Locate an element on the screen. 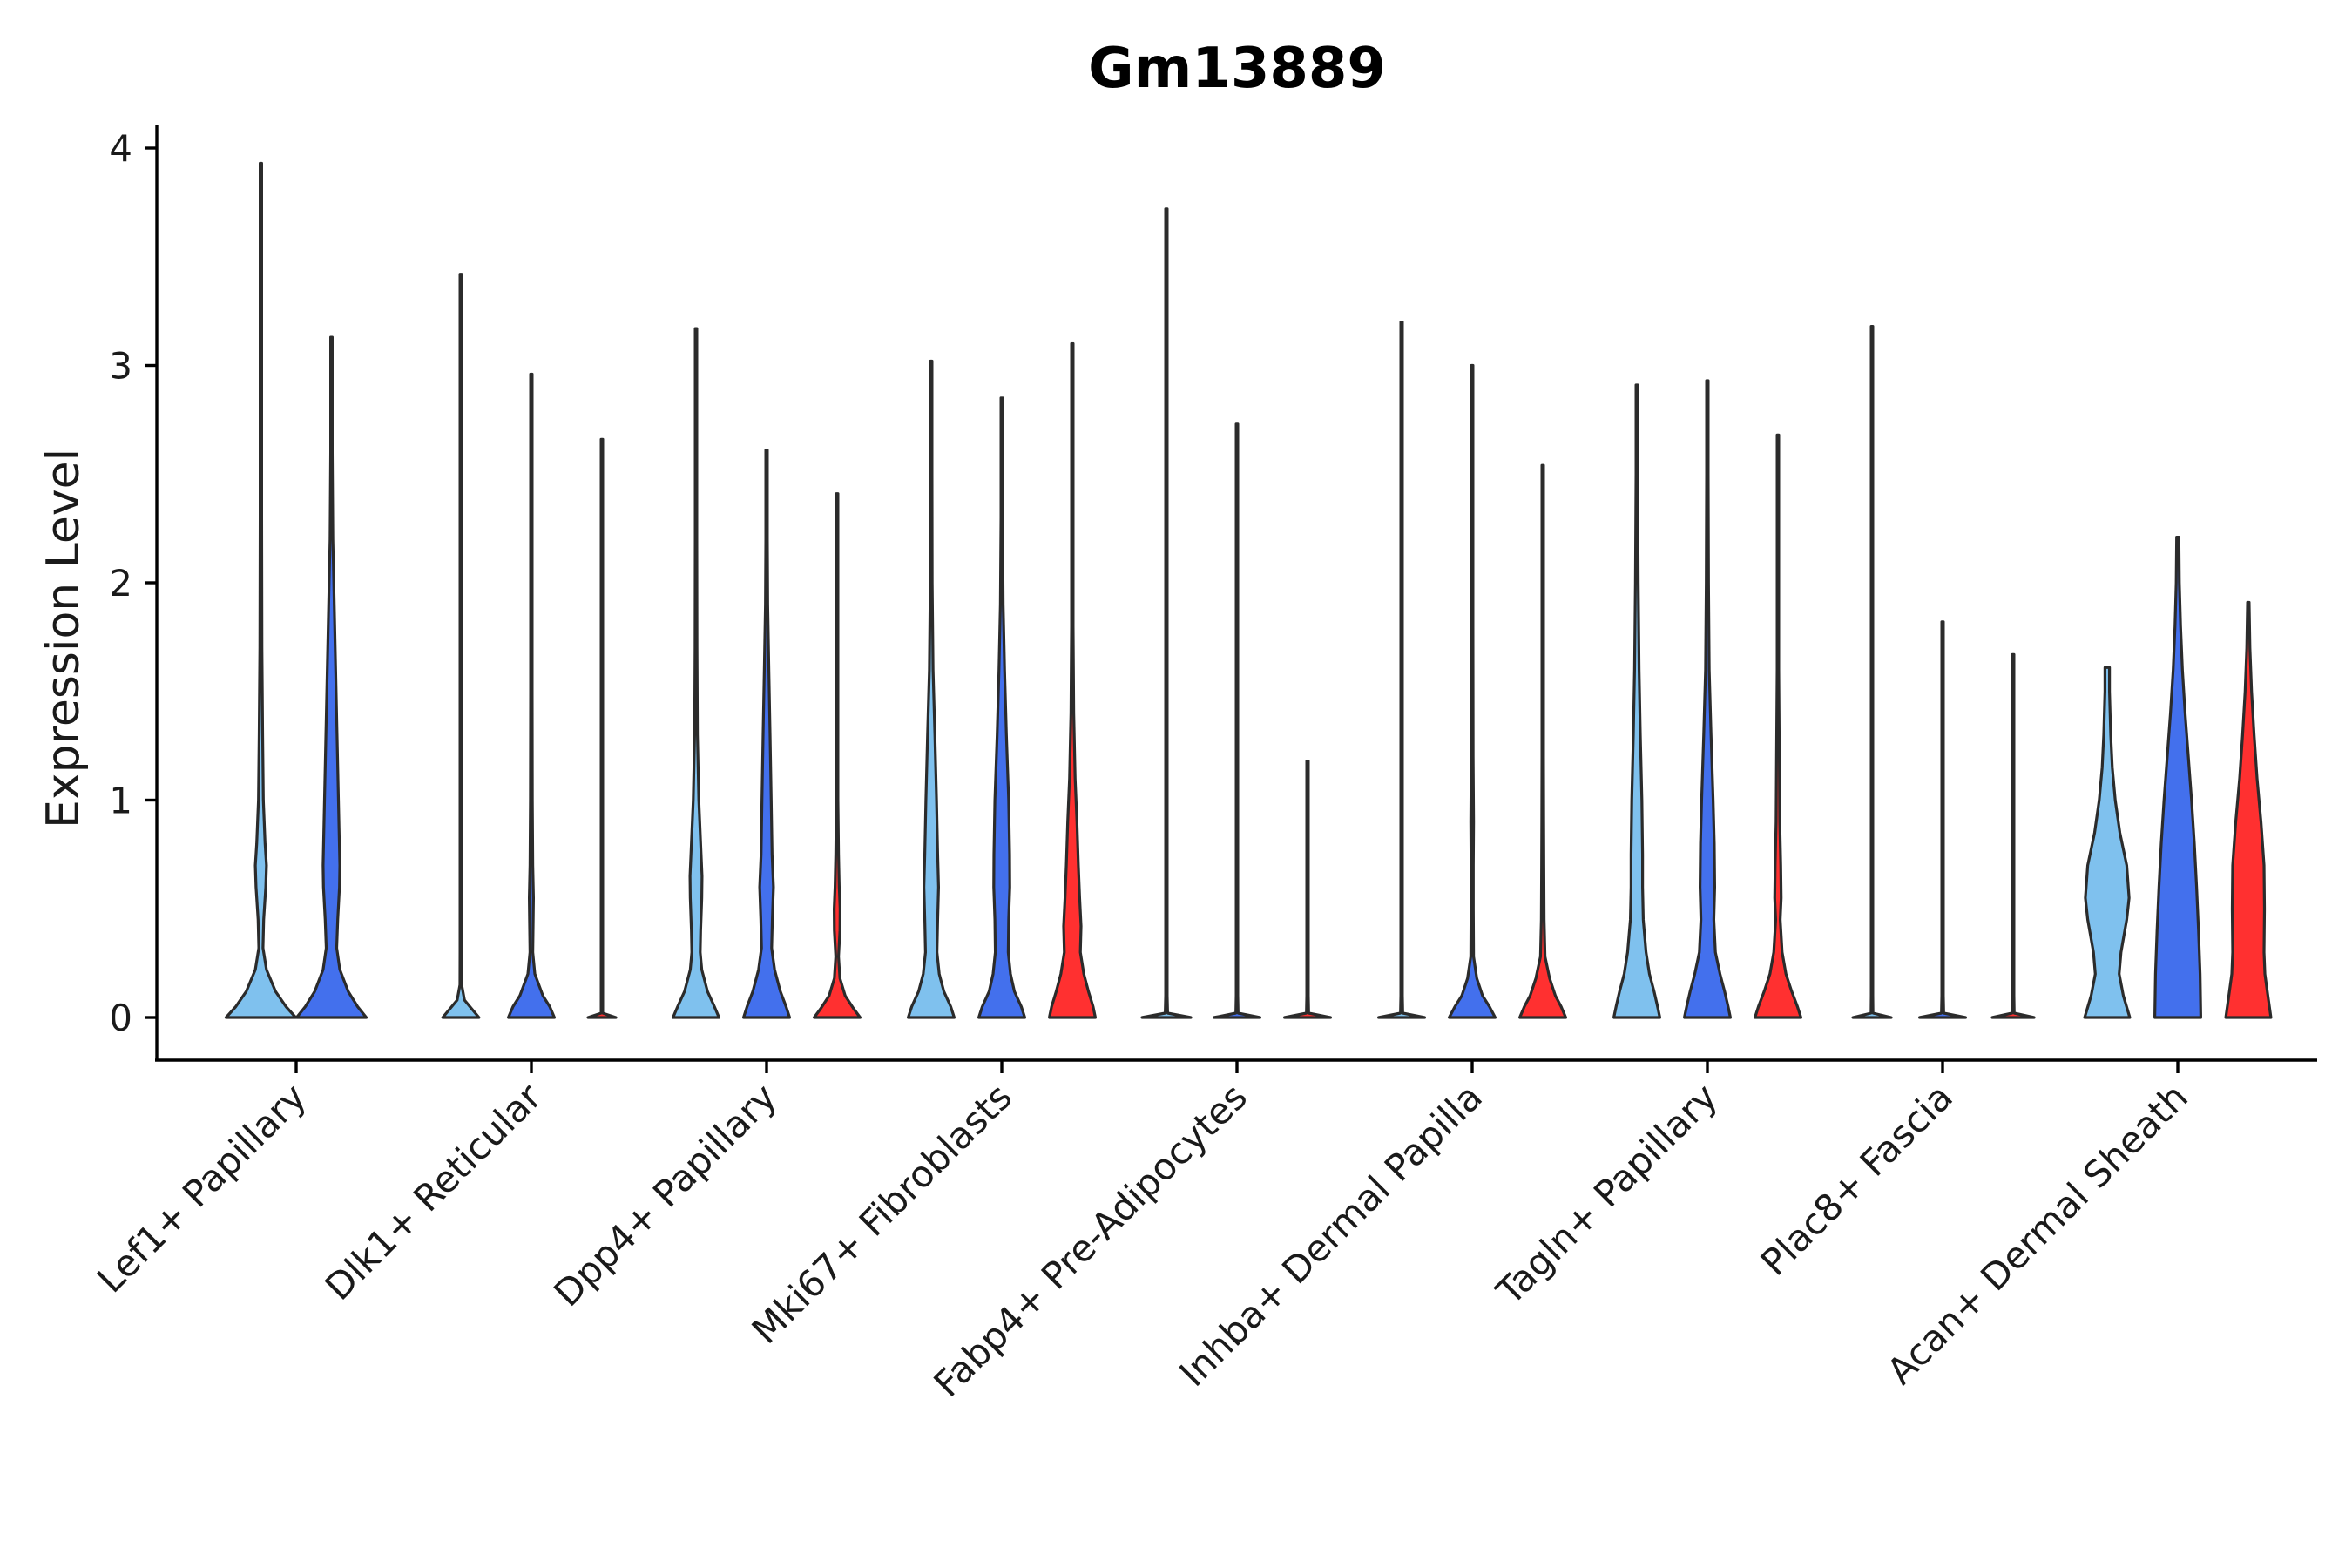 The width and height of the screenshot is (2352, 1568). x-tick-label: Mki67+ Fibroblasts is located at coordinates (882, 1213).